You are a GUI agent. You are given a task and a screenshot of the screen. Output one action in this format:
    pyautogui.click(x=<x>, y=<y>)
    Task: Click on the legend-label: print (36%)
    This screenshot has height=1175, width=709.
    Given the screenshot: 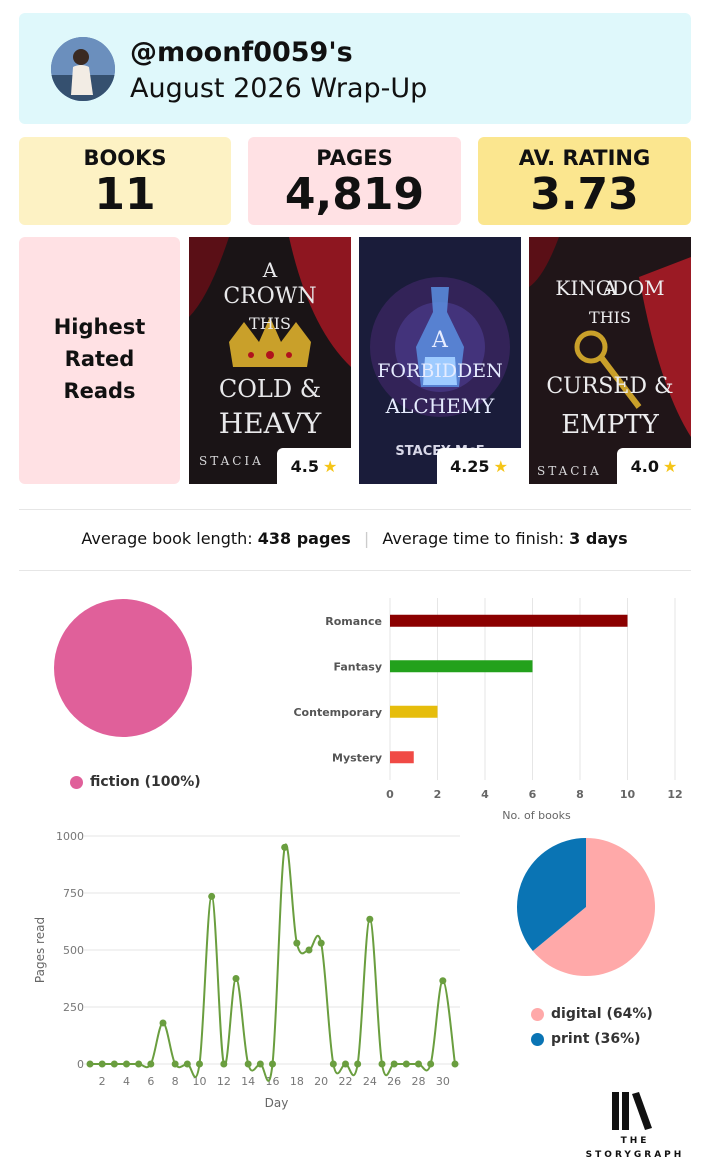 What is the action you would take?
    pyautogui.click(x=596, y=1039)
    